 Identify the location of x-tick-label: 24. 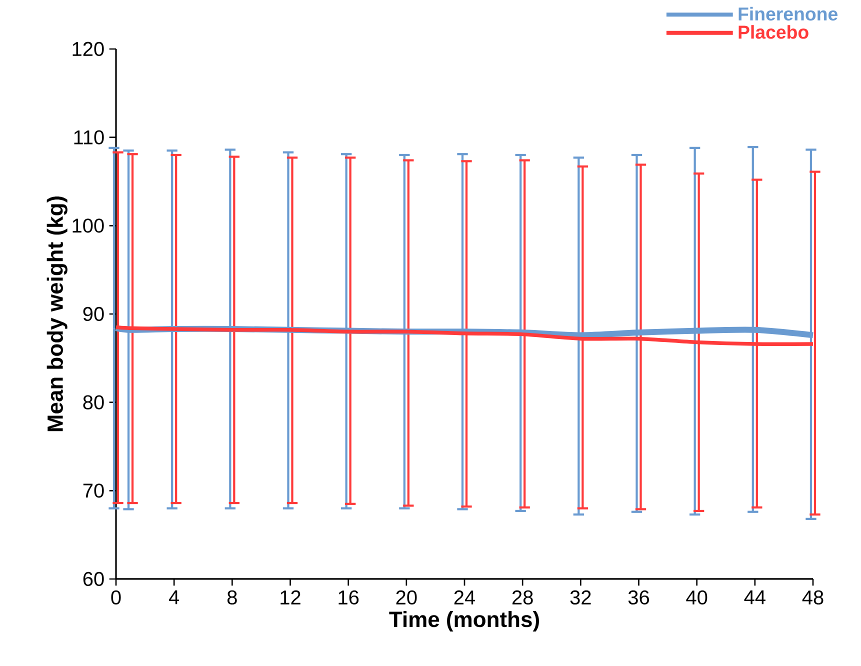
(465, 597).